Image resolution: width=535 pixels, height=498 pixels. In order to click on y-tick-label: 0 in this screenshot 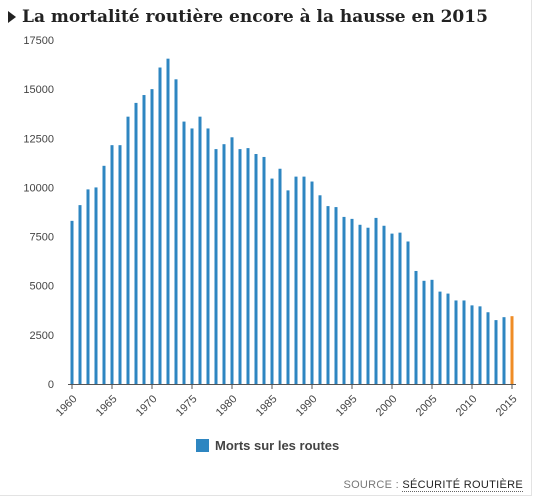, I will do `click(51, 385)`.